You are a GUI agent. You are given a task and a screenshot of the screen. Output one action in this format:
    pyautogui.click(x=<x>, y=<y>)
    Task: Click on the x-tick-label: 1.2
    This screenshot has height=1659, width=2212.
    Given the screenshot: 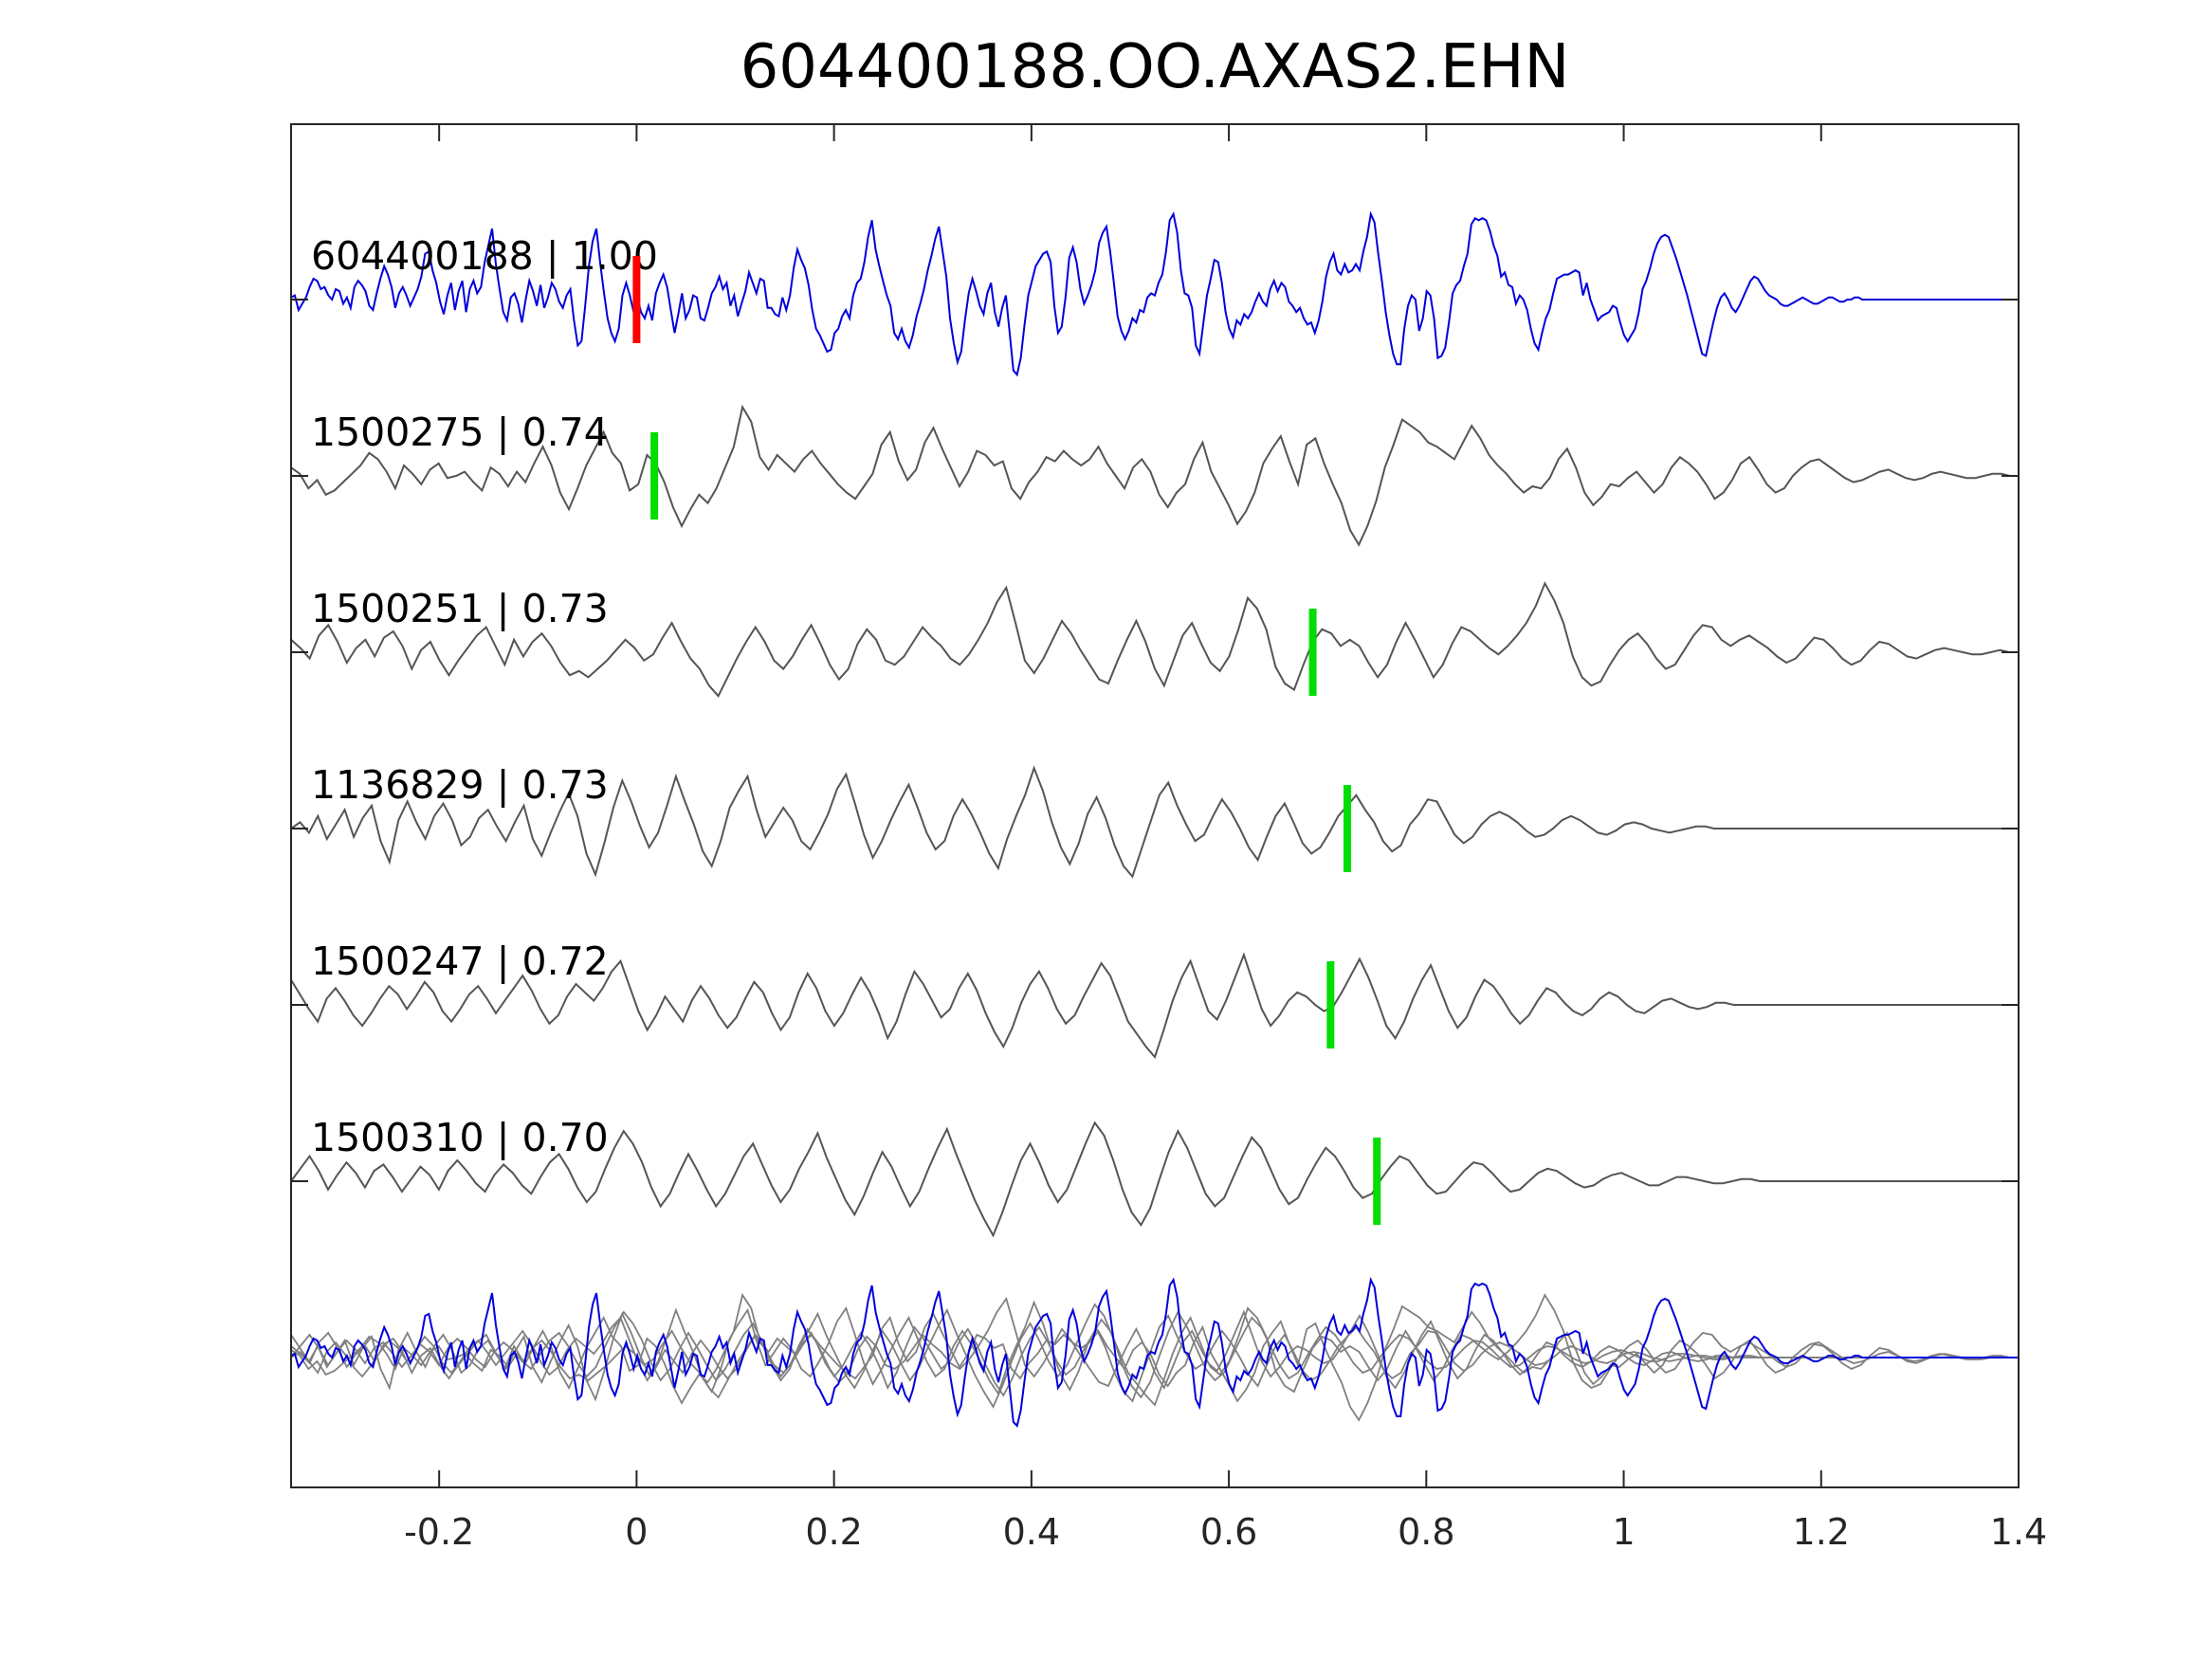 What is the action you would take?
    pyautogui.click(x=1821, y=1532)
    